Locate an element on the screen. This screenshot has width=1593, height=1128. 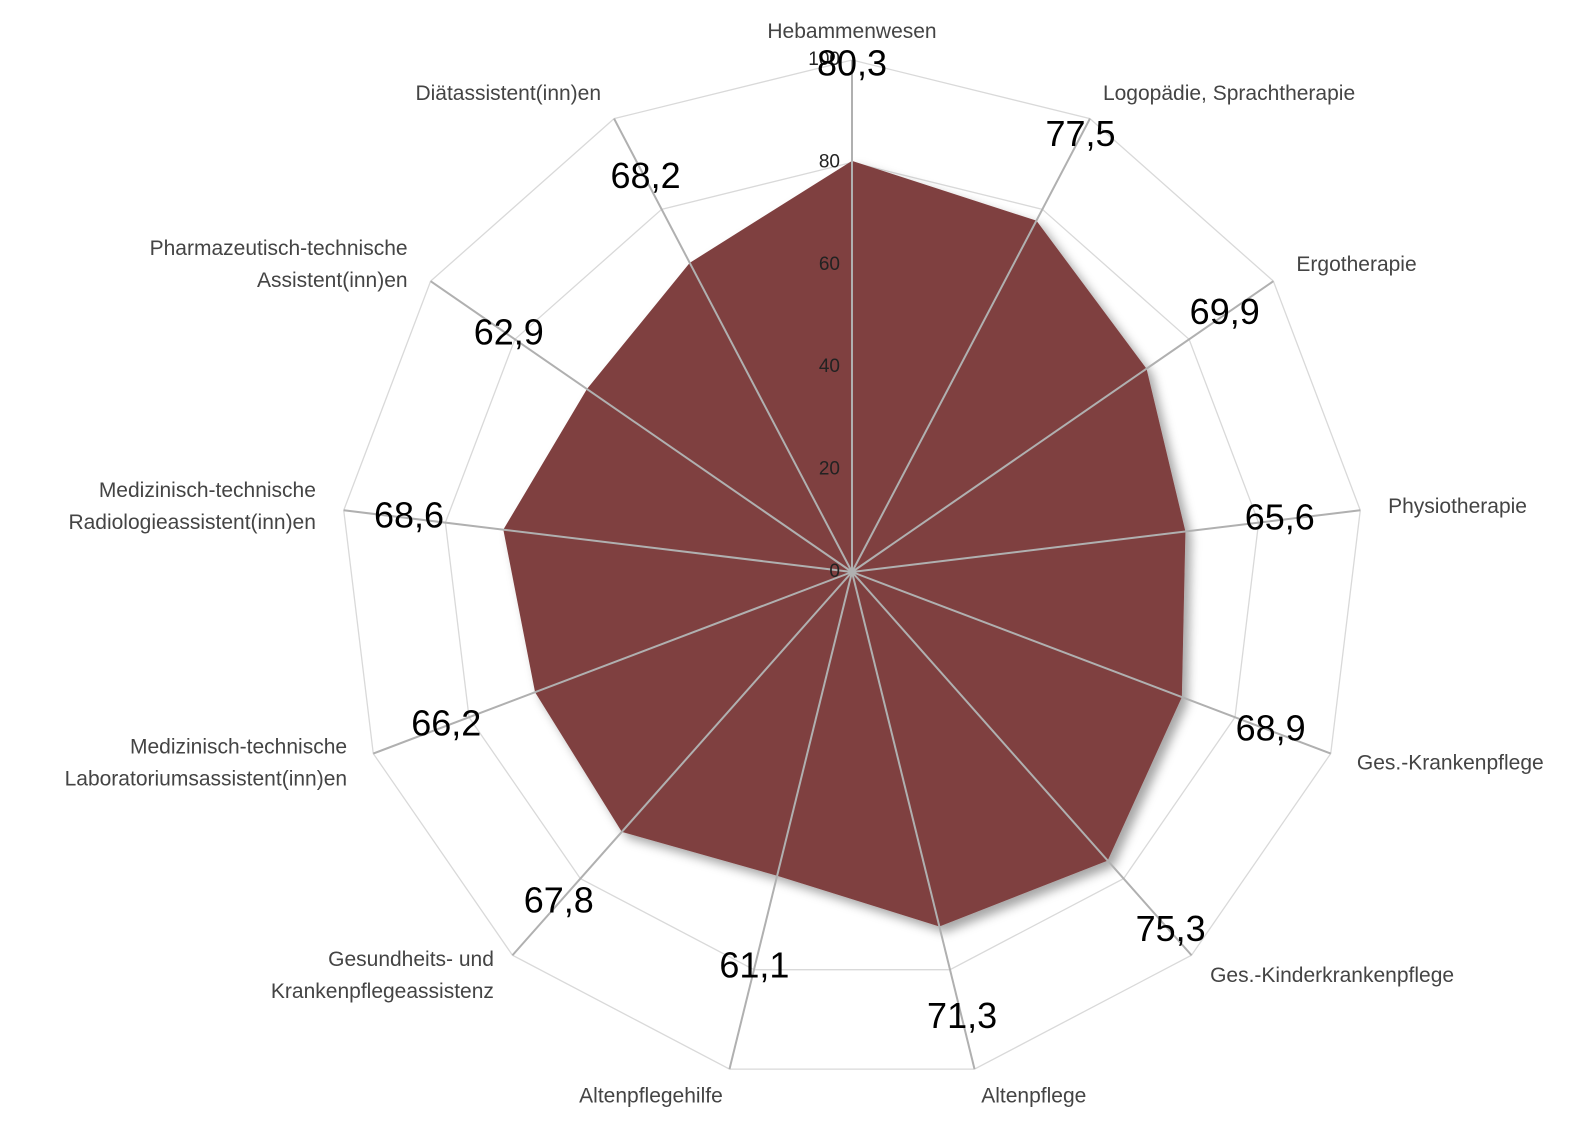
category-label: Altenpflege is located at coordinates (1033, 1095).